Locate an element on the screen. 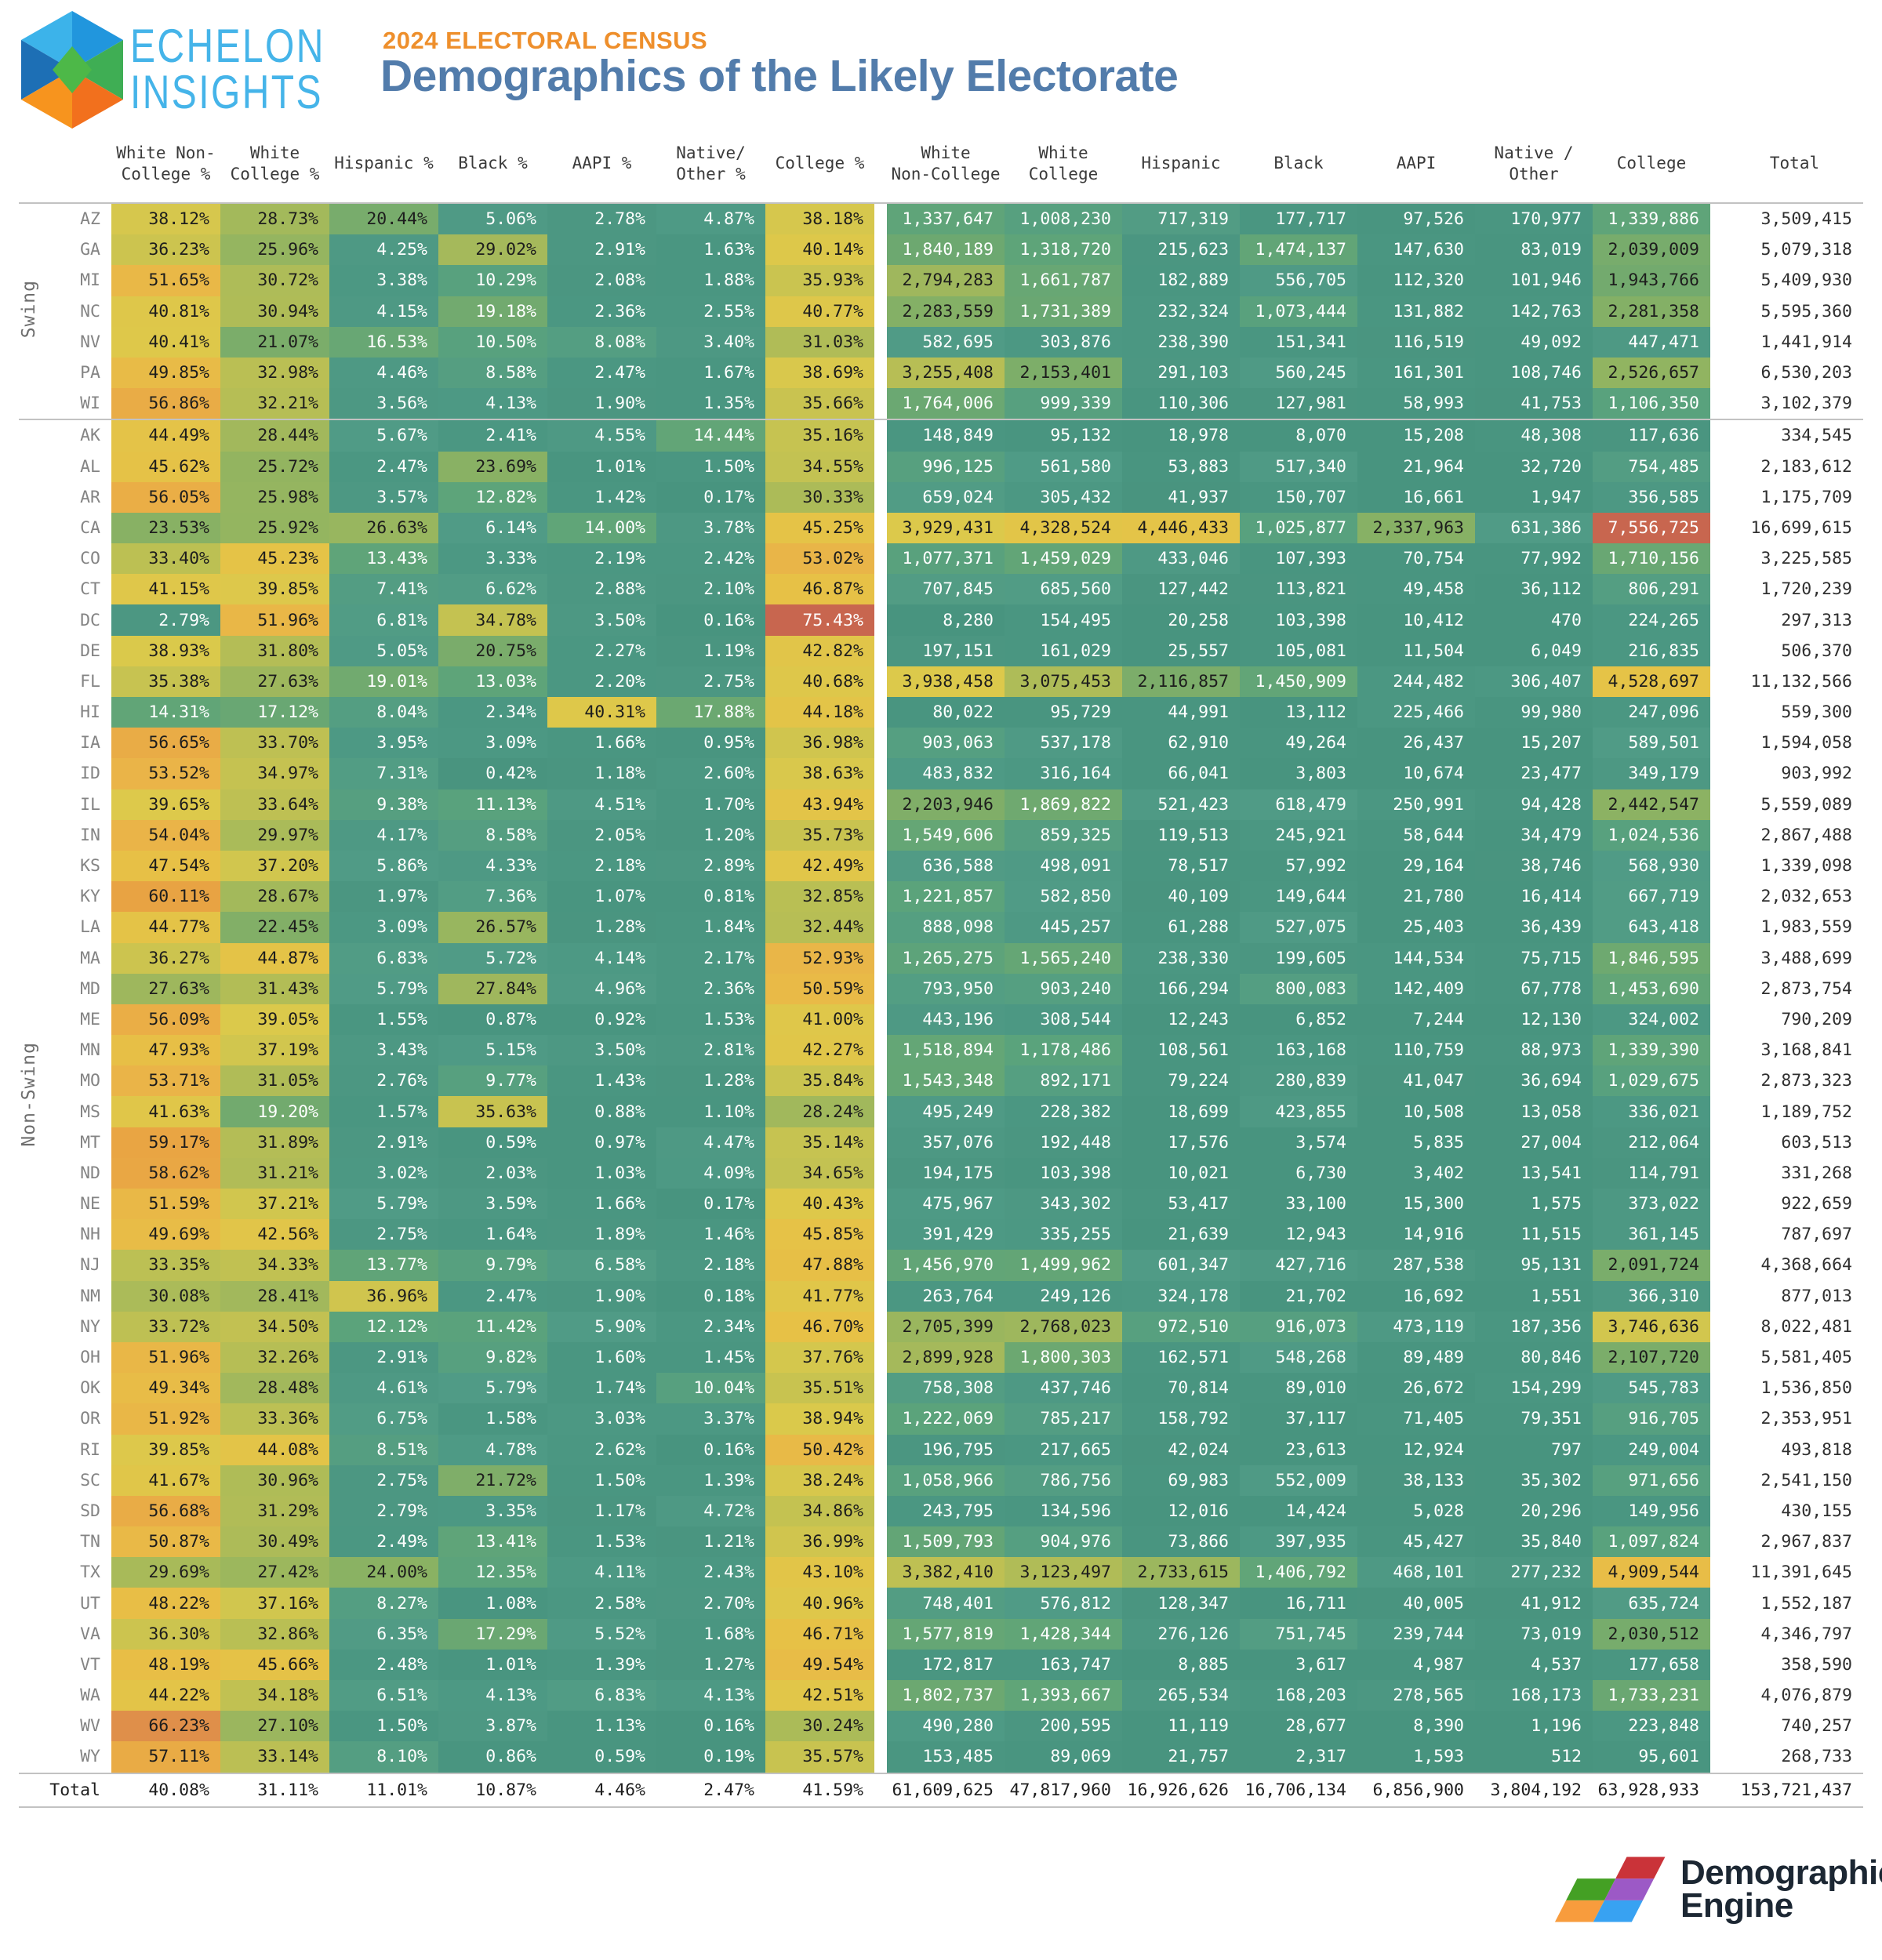 The width and height of the screenshot is (1882, 1960). count-cell: 128,347 is located at coordinates (1181, 1603).